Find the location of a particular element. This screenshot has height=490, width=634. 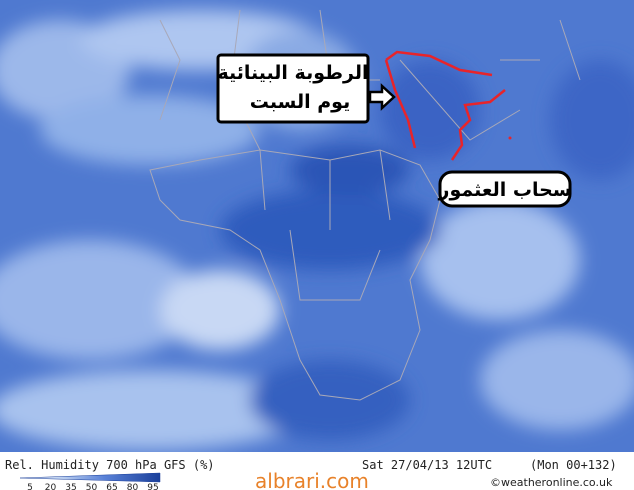

annotation-text: سحاب العثمور is located at coordinates (505, 190).